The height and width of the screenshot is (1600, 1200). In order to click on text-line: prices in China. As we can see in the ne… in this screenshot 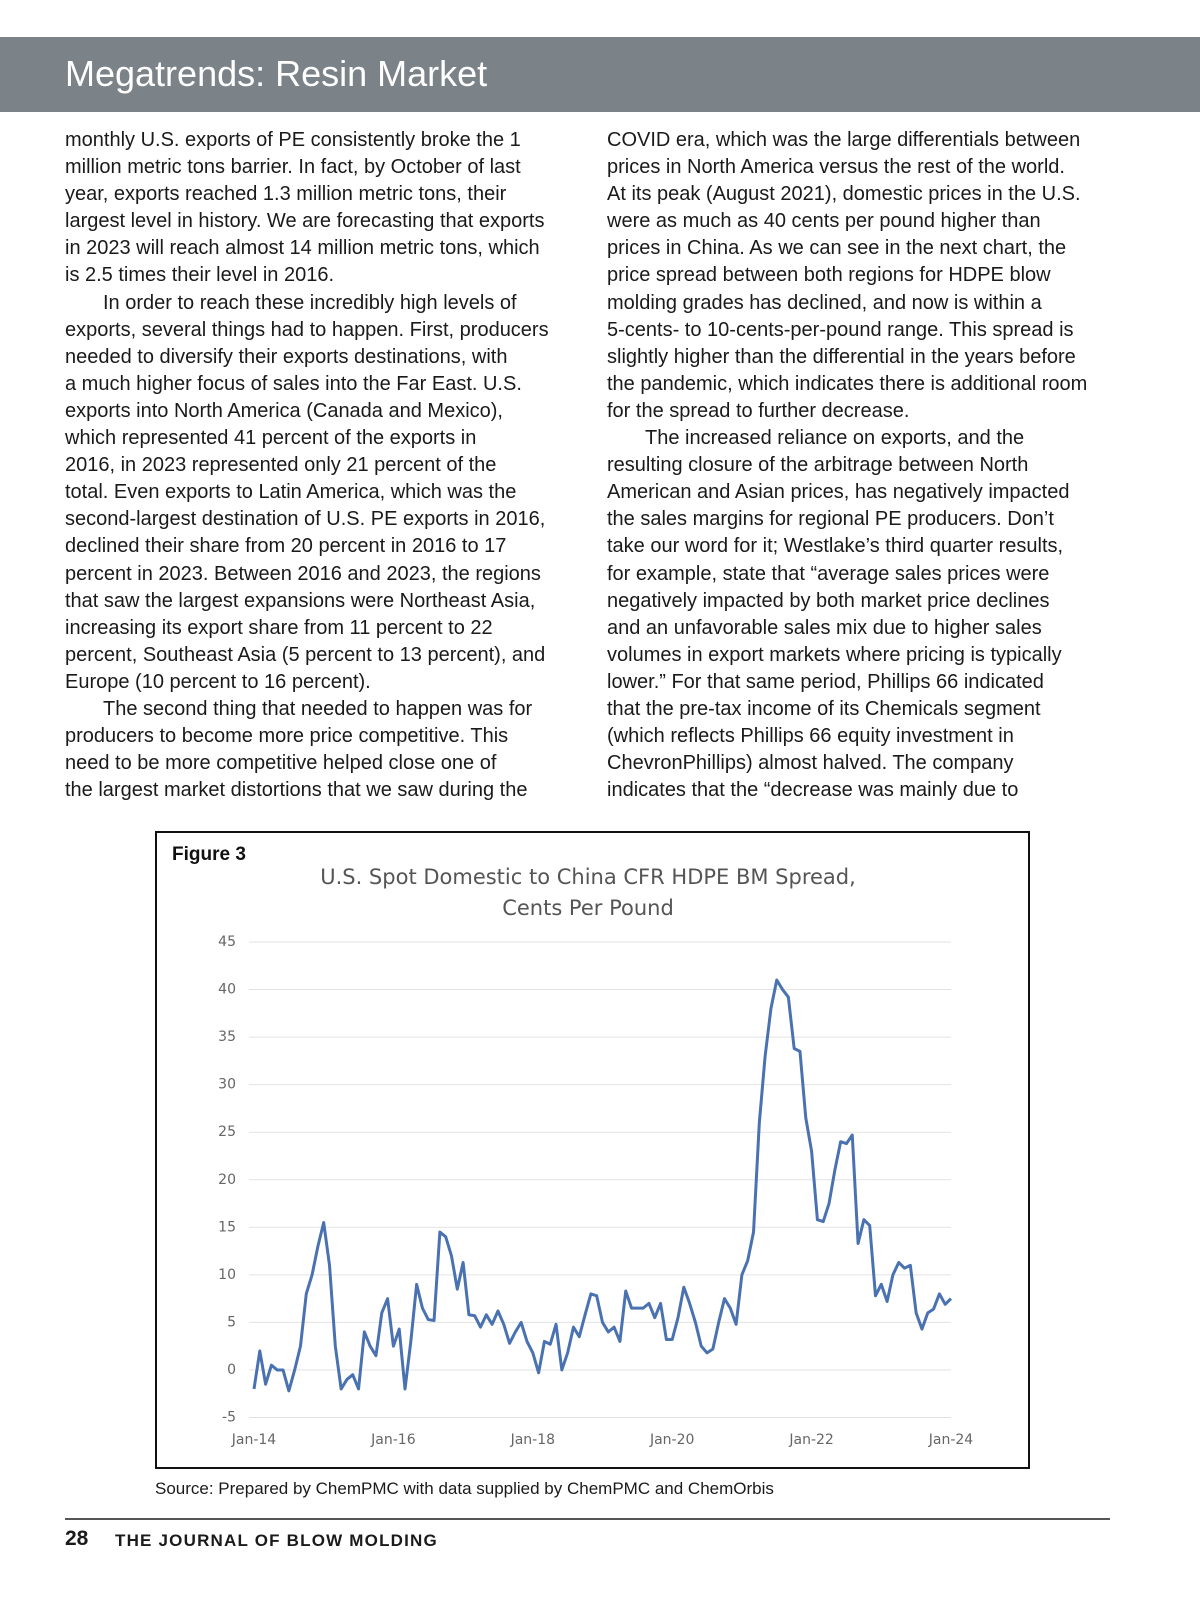, I will do `click(837, 248)`.